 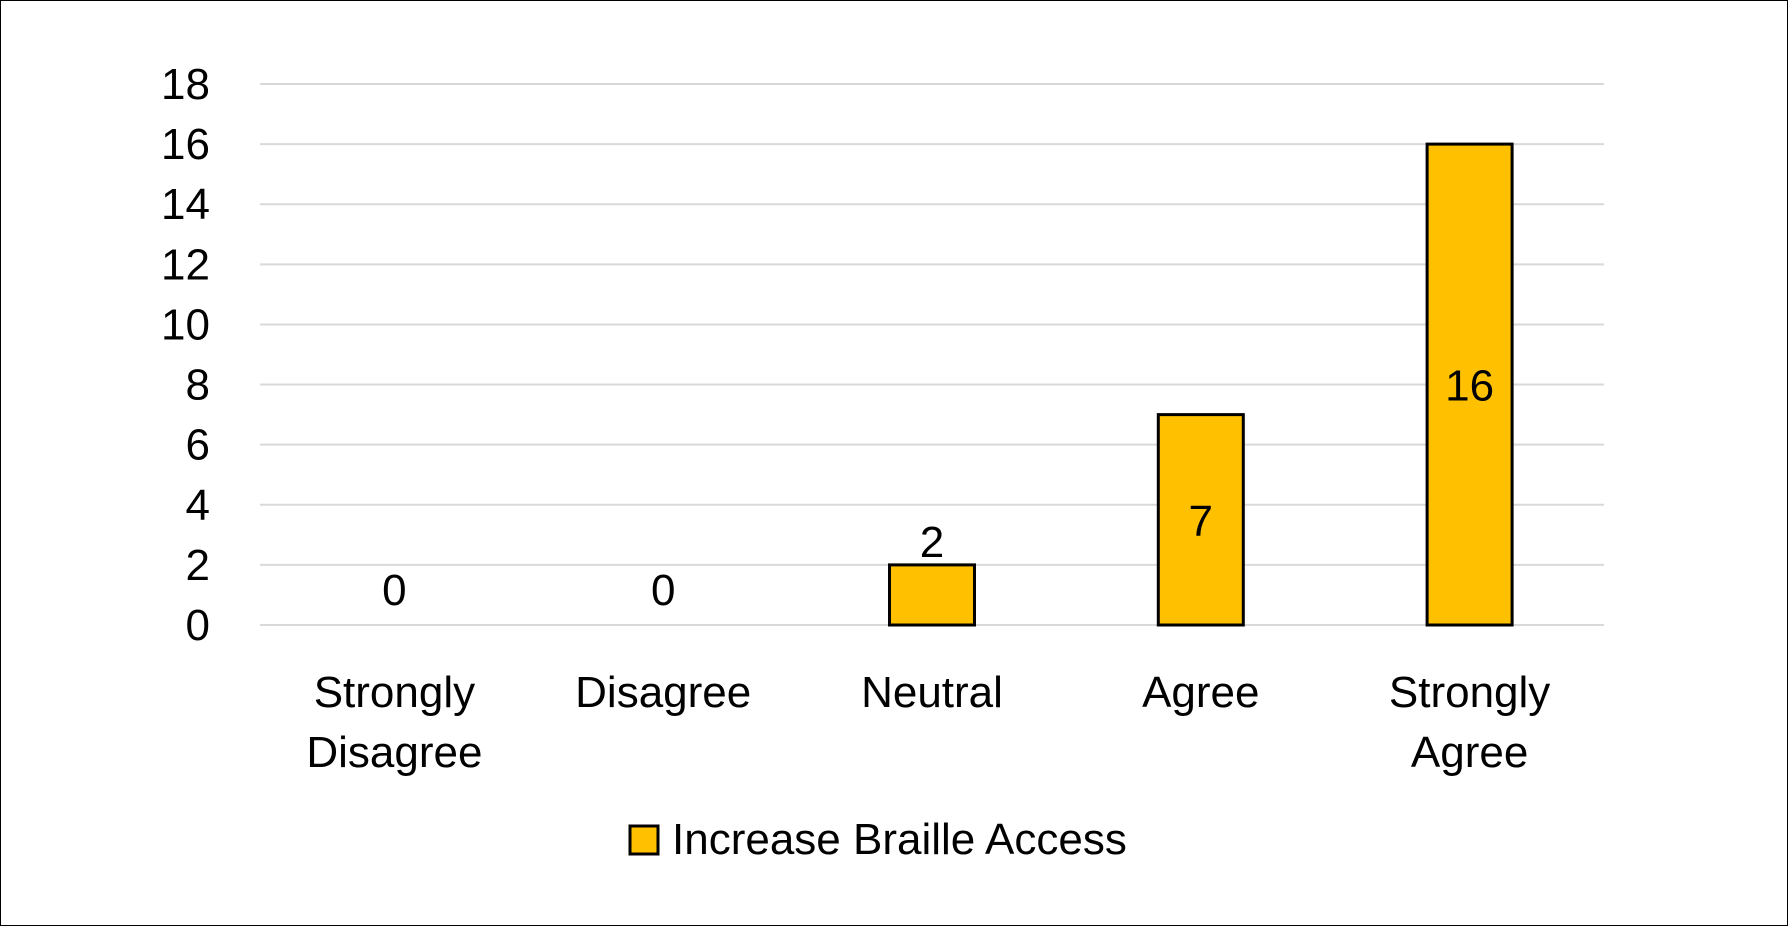 I want to click on legend-label: Increase Braille Access, so click(x=899, y=839).